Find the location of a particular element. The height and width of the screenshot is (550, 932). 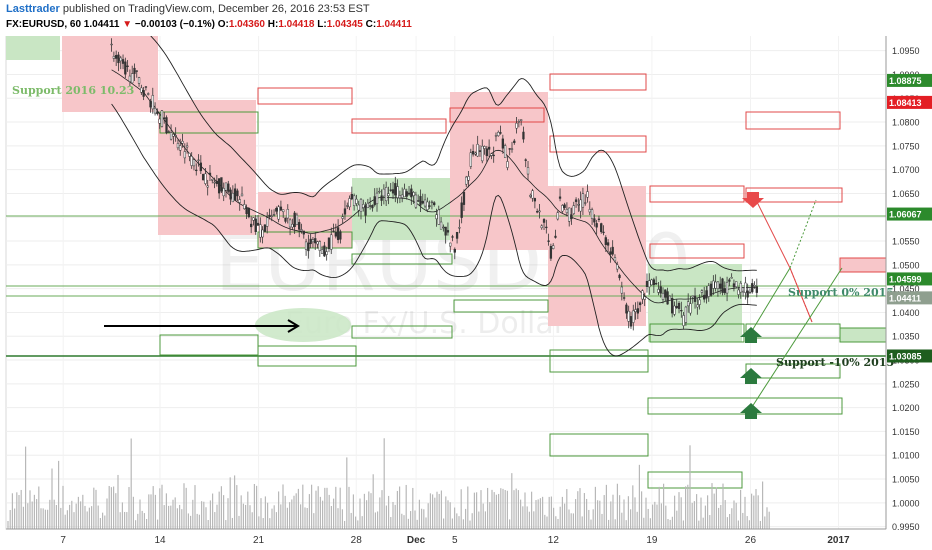

price-label-text: 1.08413 is located at coordinates (905, 103).